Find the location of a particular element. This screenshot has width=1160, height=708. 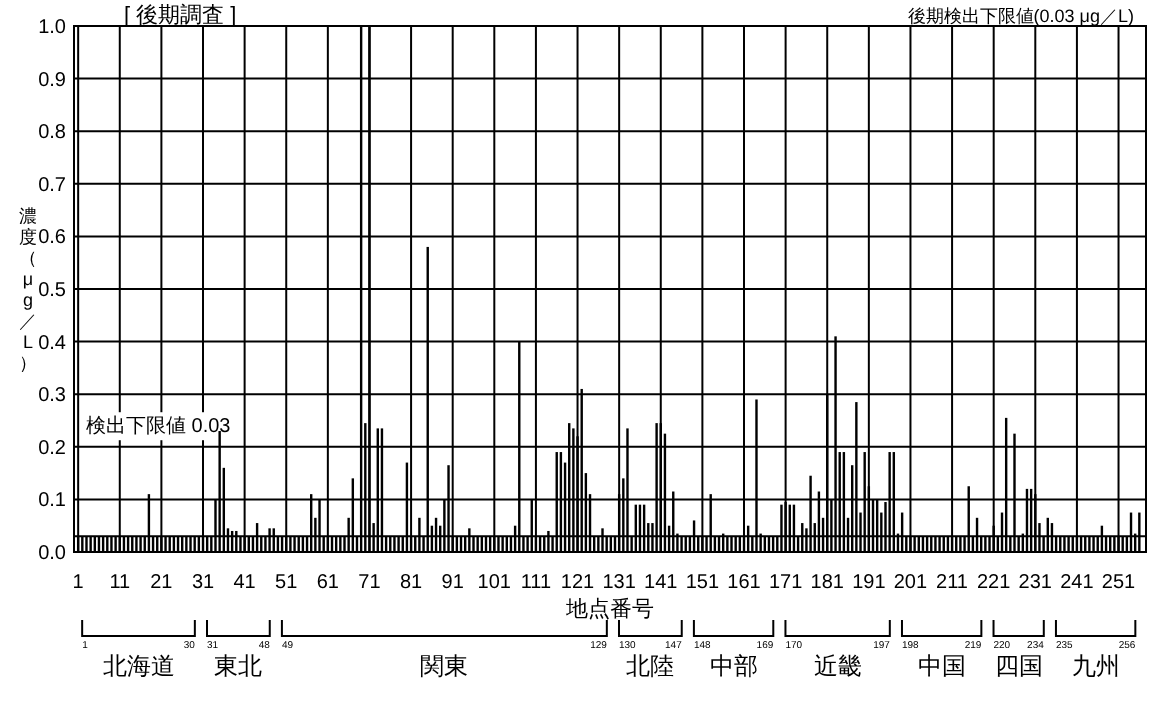

x-tick-label: 151 is located at coordinates (702, 583).